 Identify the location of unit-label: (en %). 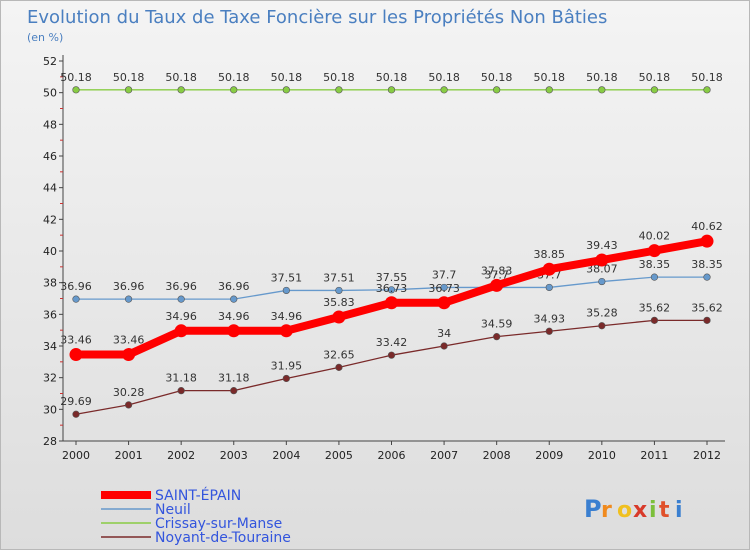
(45, 37).